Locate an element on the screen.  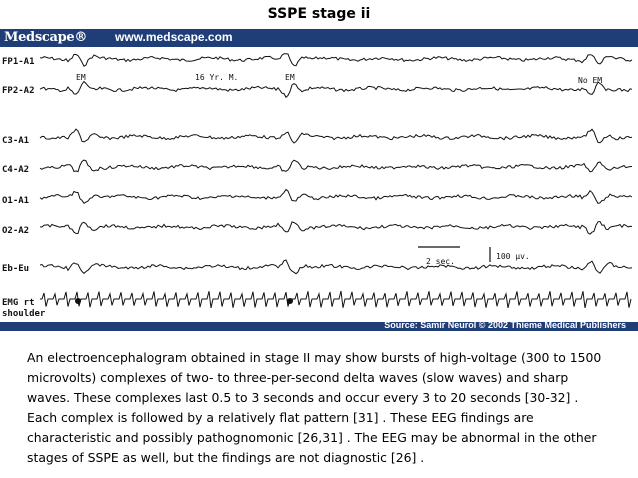
medscape-logo: Medscape® is located at coordinates (46, 37).